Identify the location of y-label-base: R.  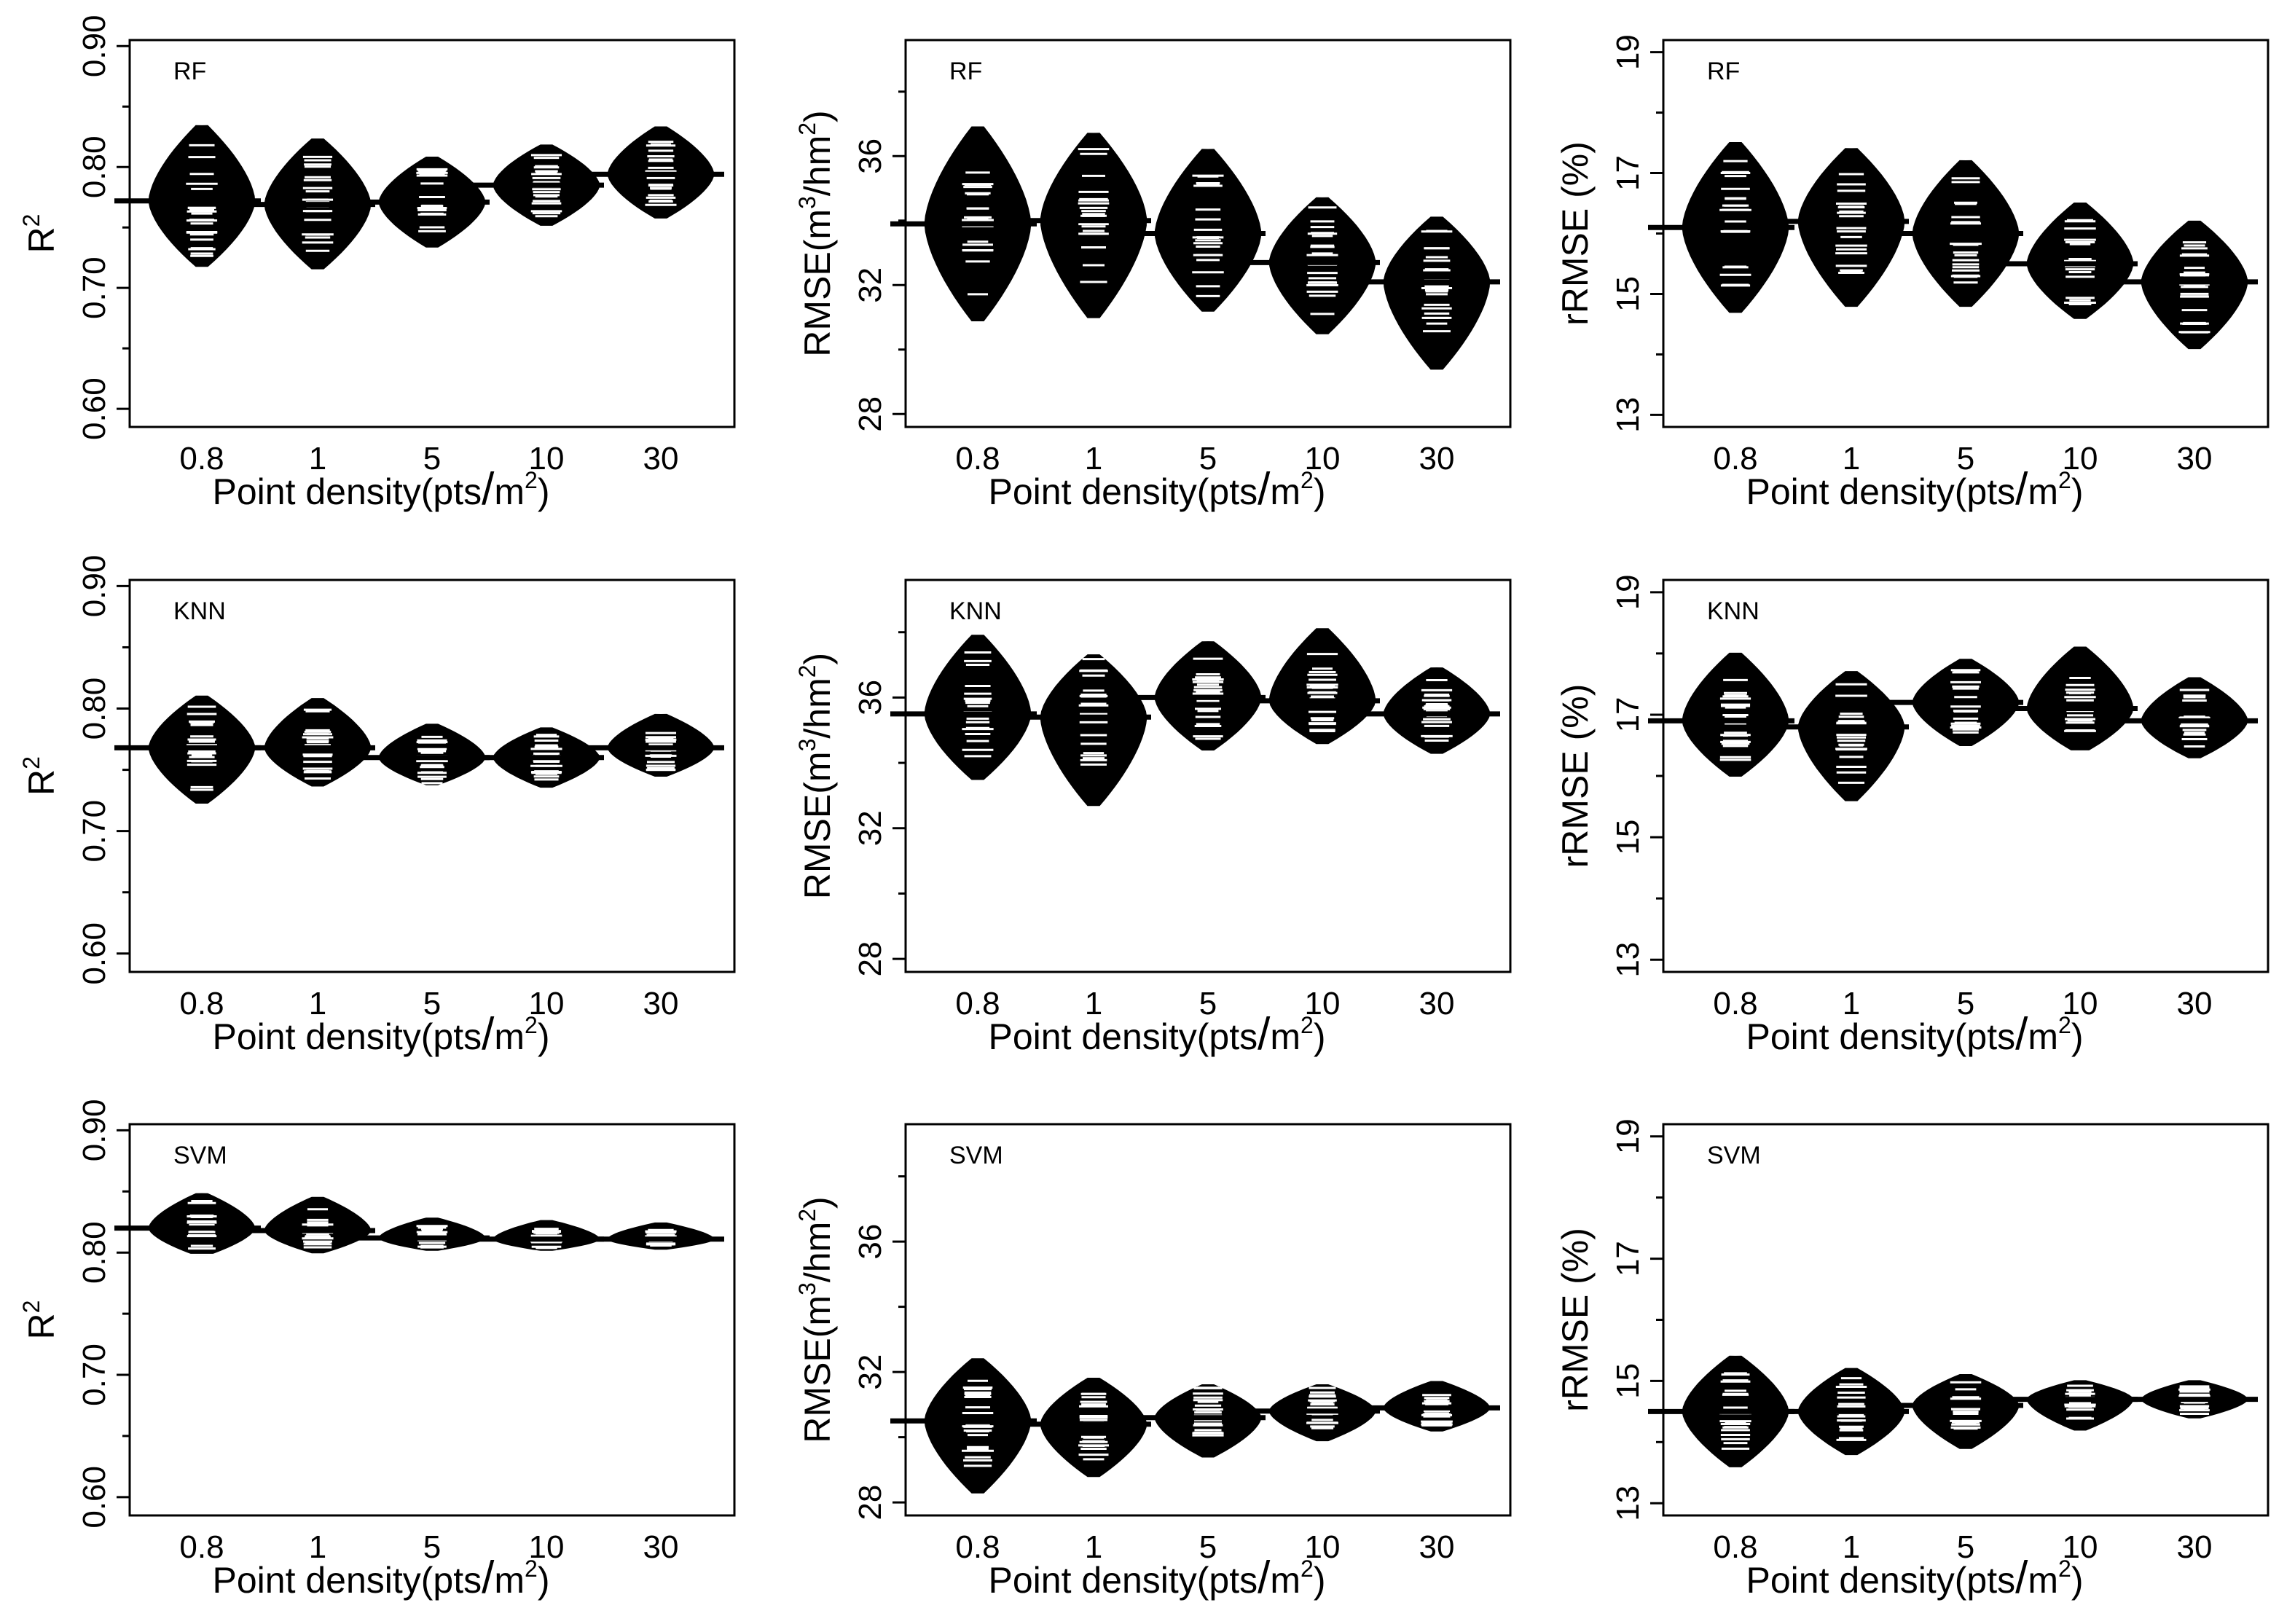
(41, 782).